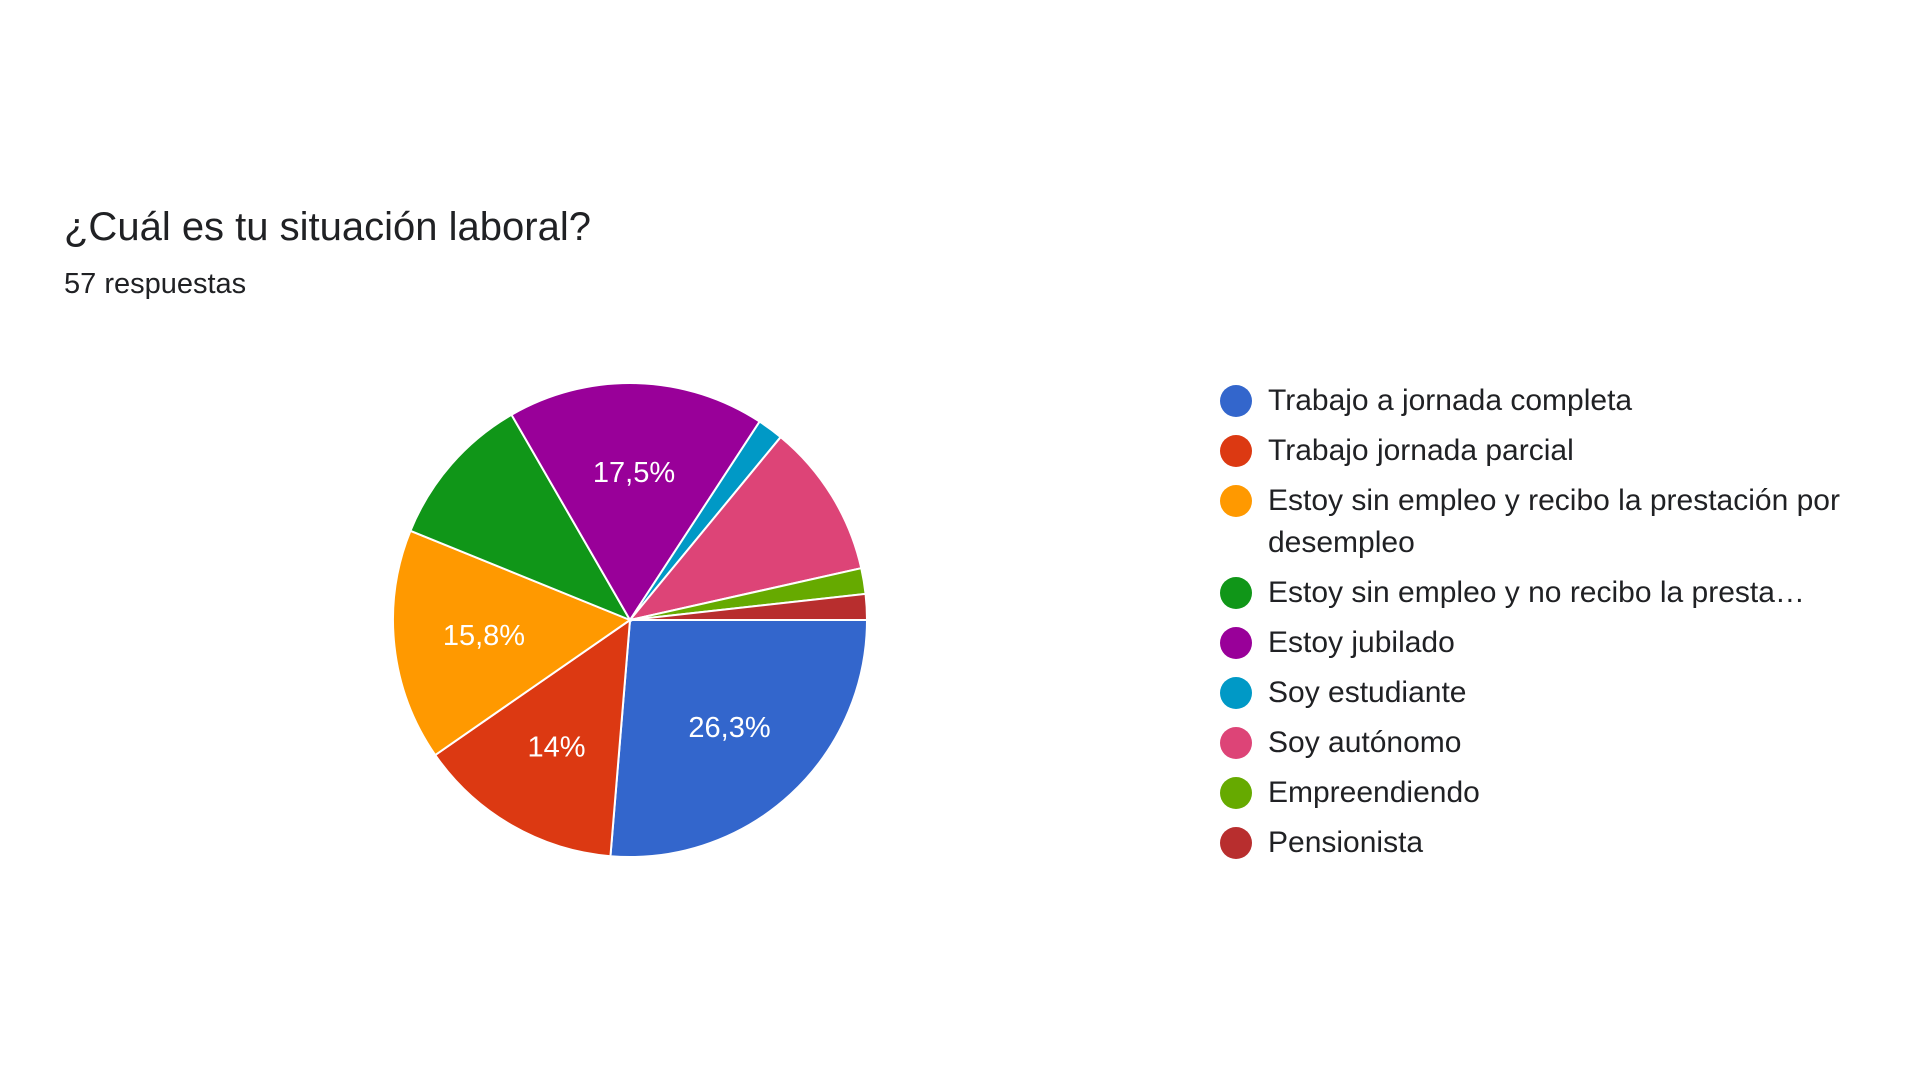 The width and height of the screenshot is (1919, 1079). What do you see at coordinates (1346, 842) in the screenshot?
I see `legend-label: Pensionista` at bounding box center [1346, 842].